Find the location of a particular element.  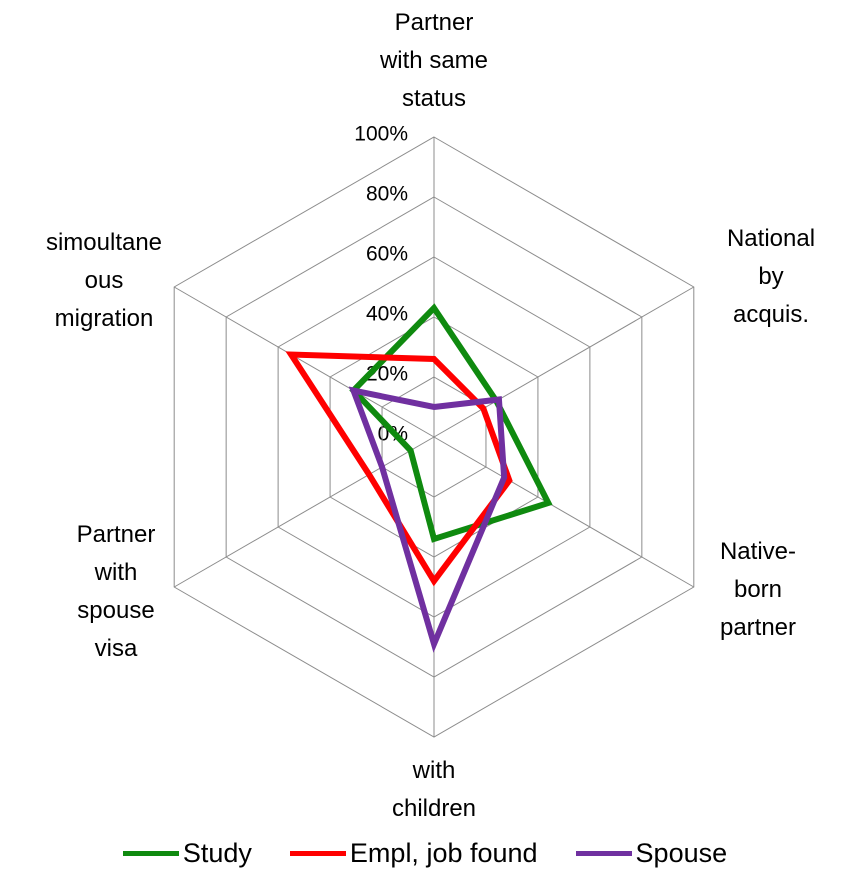

category-label: Partner with spouse visa is located at coordinates (116, 591).